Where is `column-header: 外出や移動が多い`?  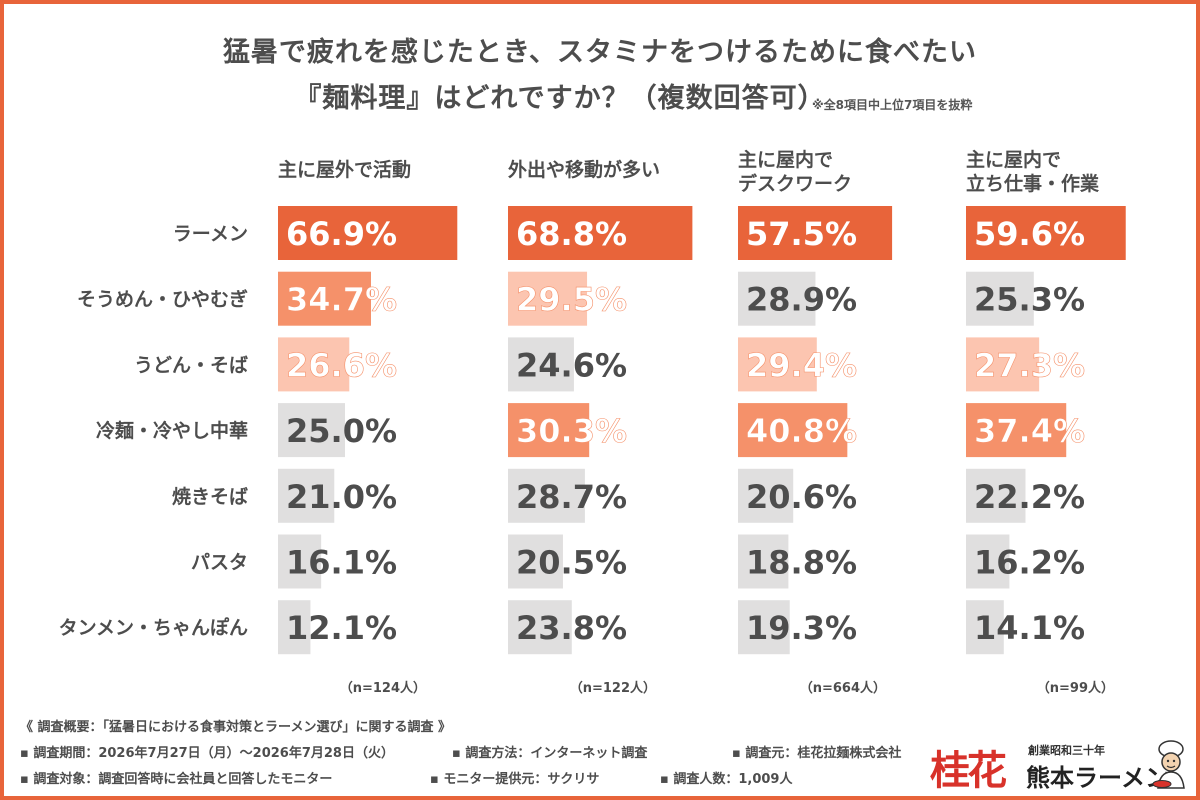 column-header: 外出や移動が多い is located at coordinates (584, 169).